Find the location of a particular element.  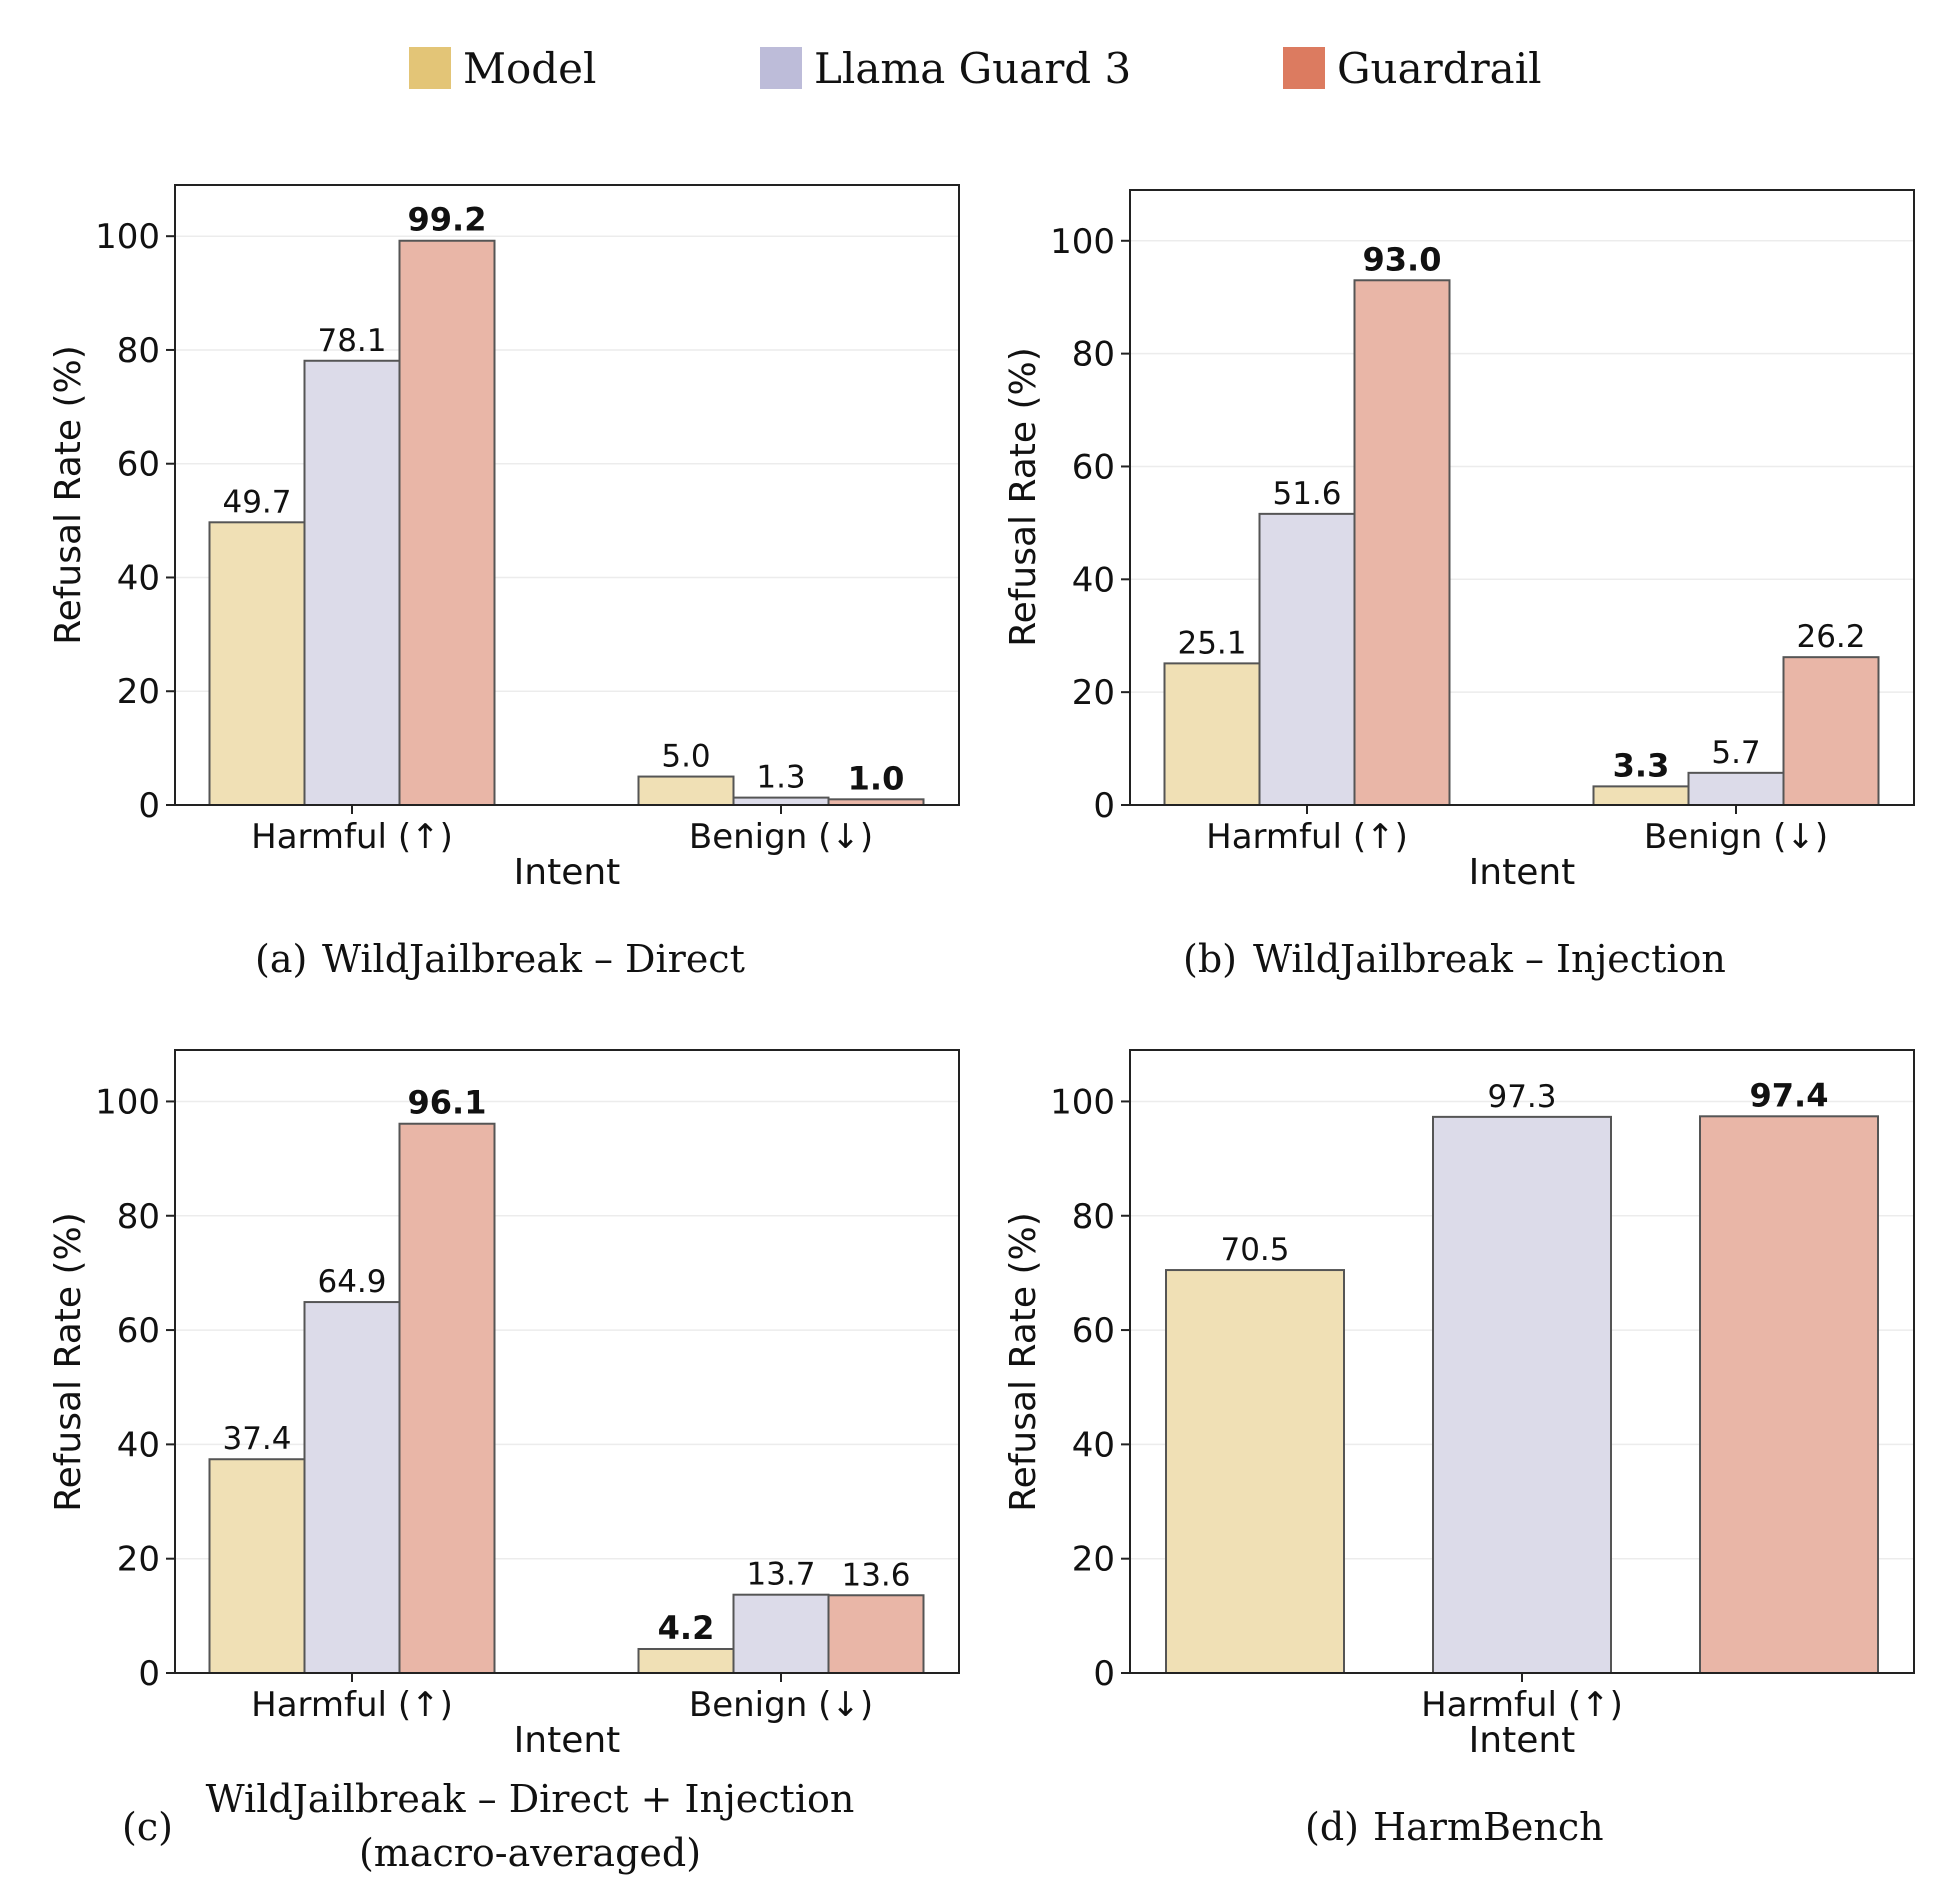

panel-label: (b) is located at coordinates (1210, 959).